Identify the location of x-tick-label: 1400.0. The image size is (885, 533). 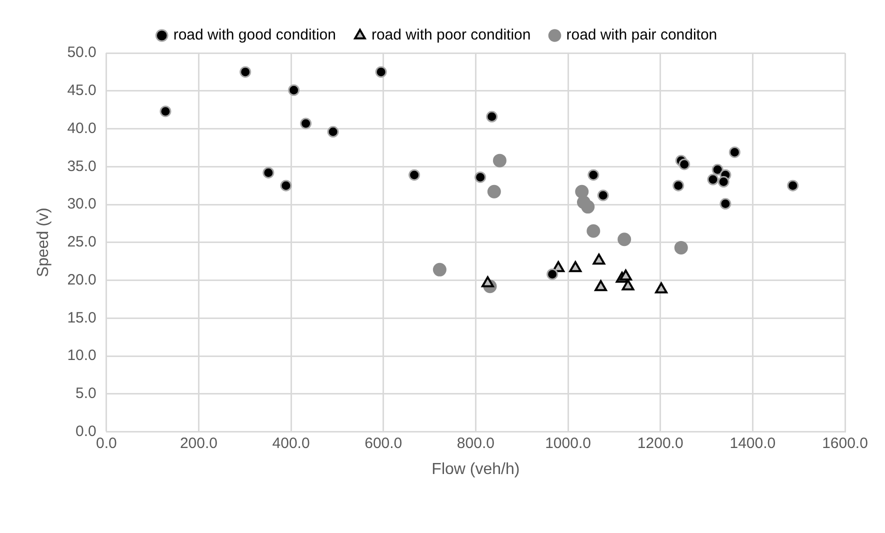
(753, 443).